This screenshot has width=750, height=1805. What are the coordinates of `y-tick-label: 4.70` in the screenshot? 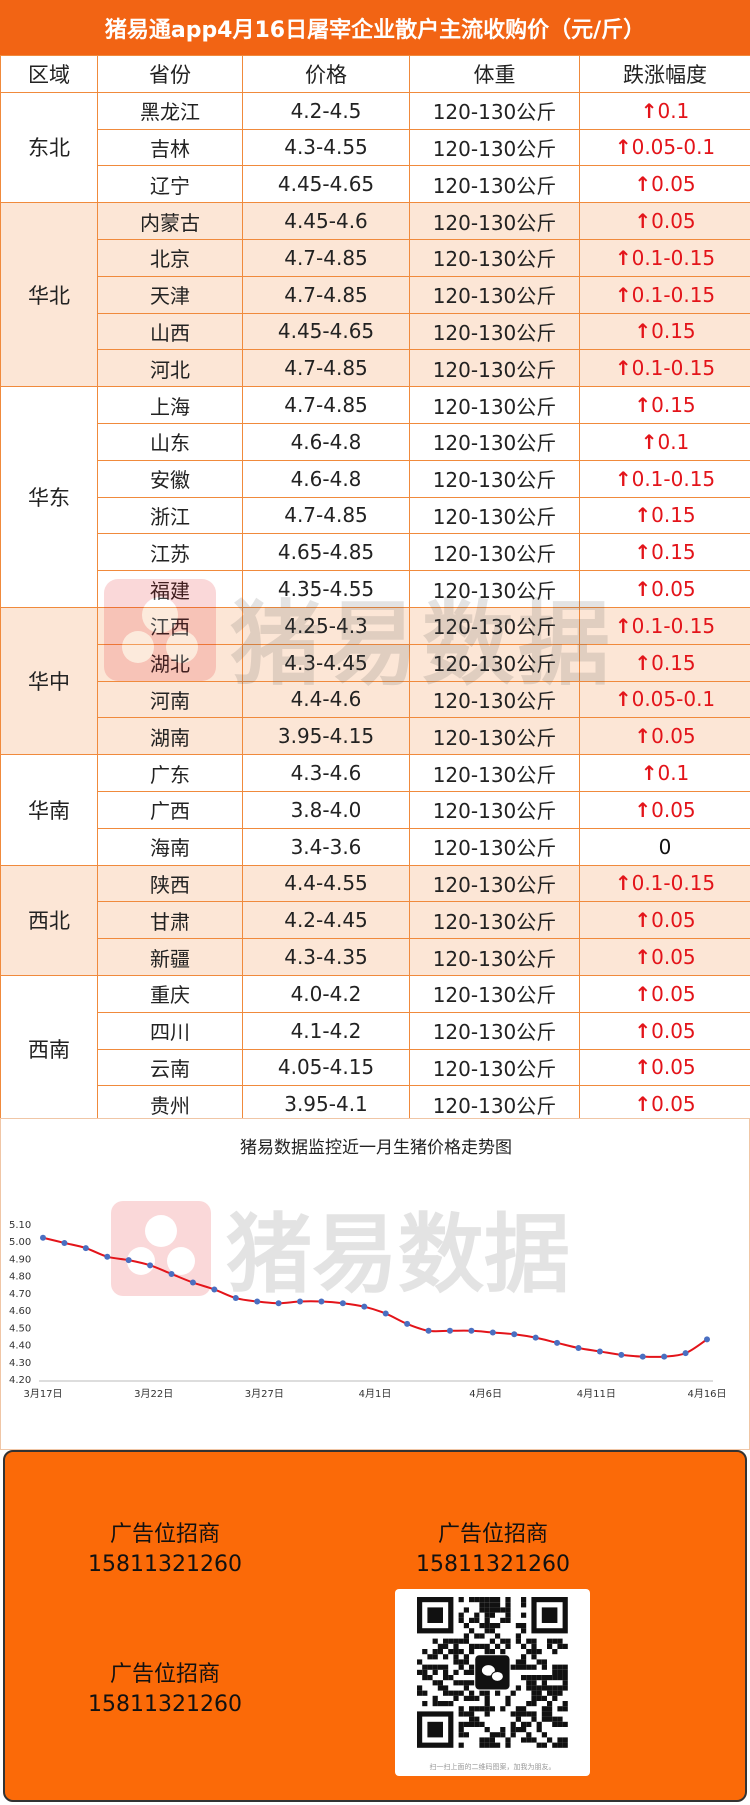 It's located at (20, 1294).